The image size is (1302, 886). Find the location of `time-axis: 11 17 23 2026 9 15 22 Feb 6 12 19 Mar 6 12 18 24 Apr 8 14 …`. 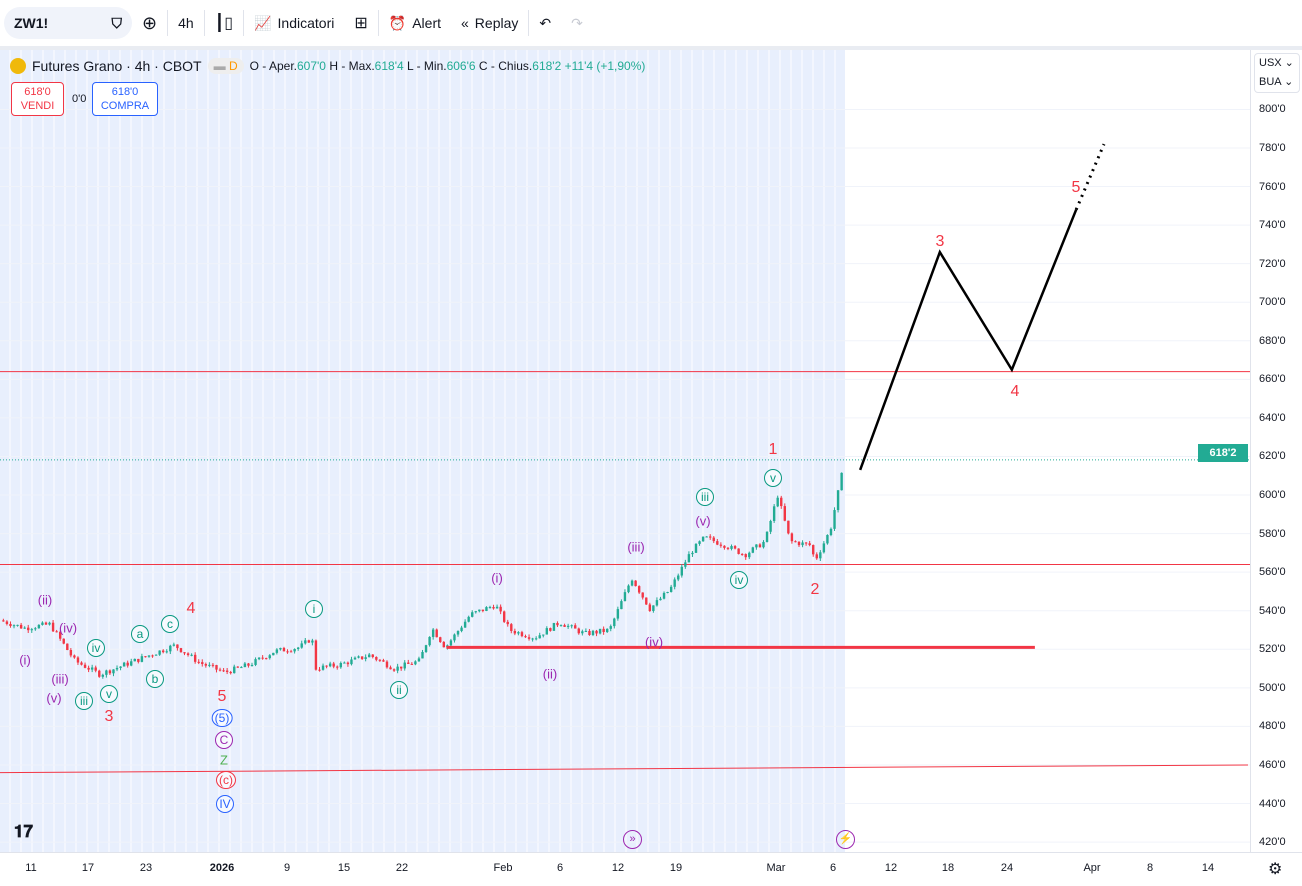

time-axis: 11 17 23 2026 9 15 22 Feb 6 12 19 Mar 6 12 18 24 Apr 8 14 … is located at coordinates (651, 869).